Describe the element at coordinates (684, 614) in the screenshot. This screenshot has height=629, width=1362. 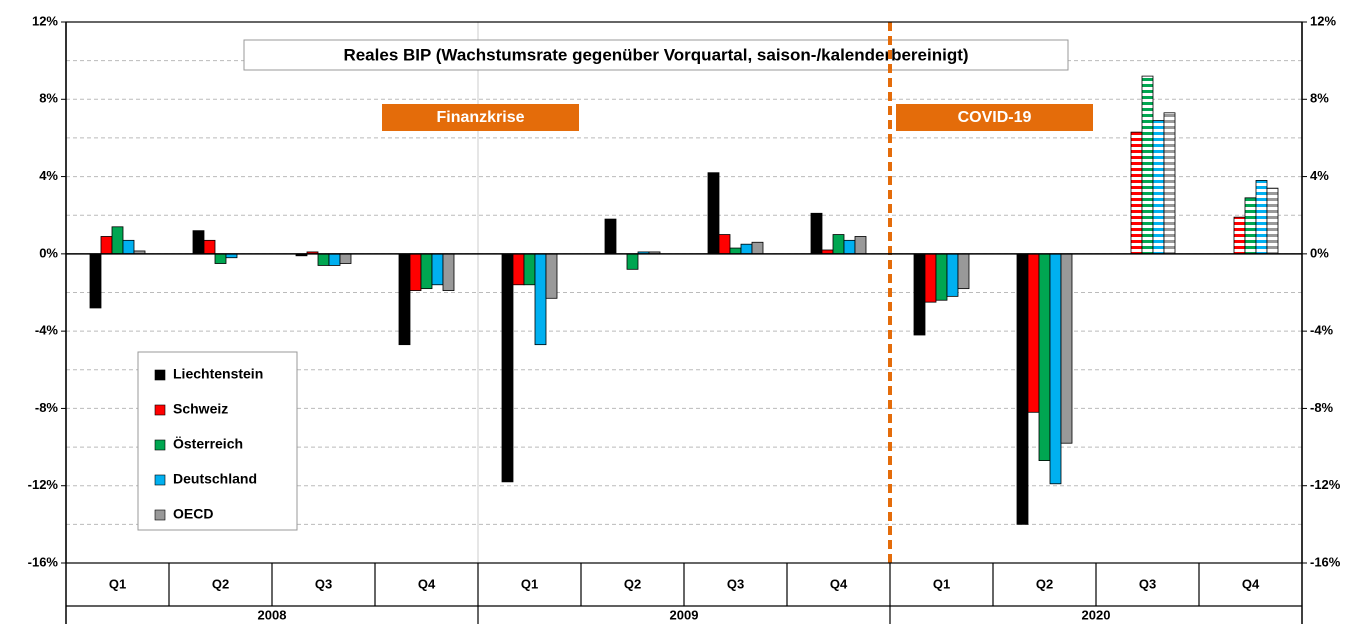
I see `group-label: 2009` at that location.